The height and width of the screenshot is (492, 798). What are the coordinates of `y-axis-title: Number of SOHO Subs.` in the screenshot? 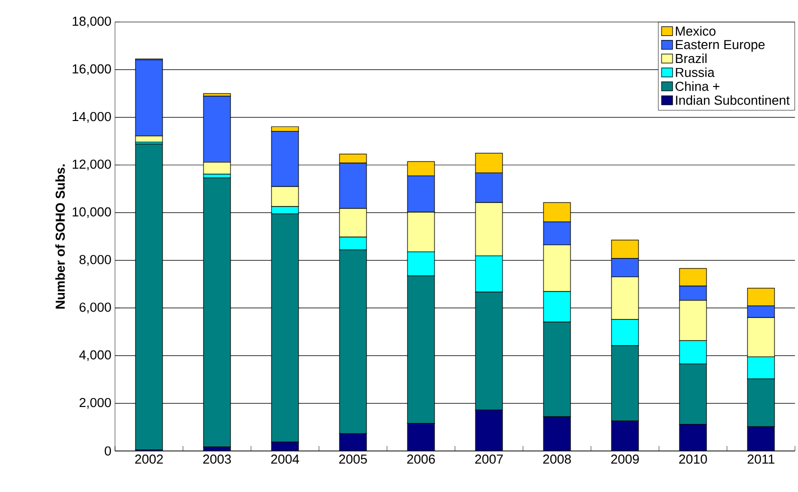 It's located at (60, 236).